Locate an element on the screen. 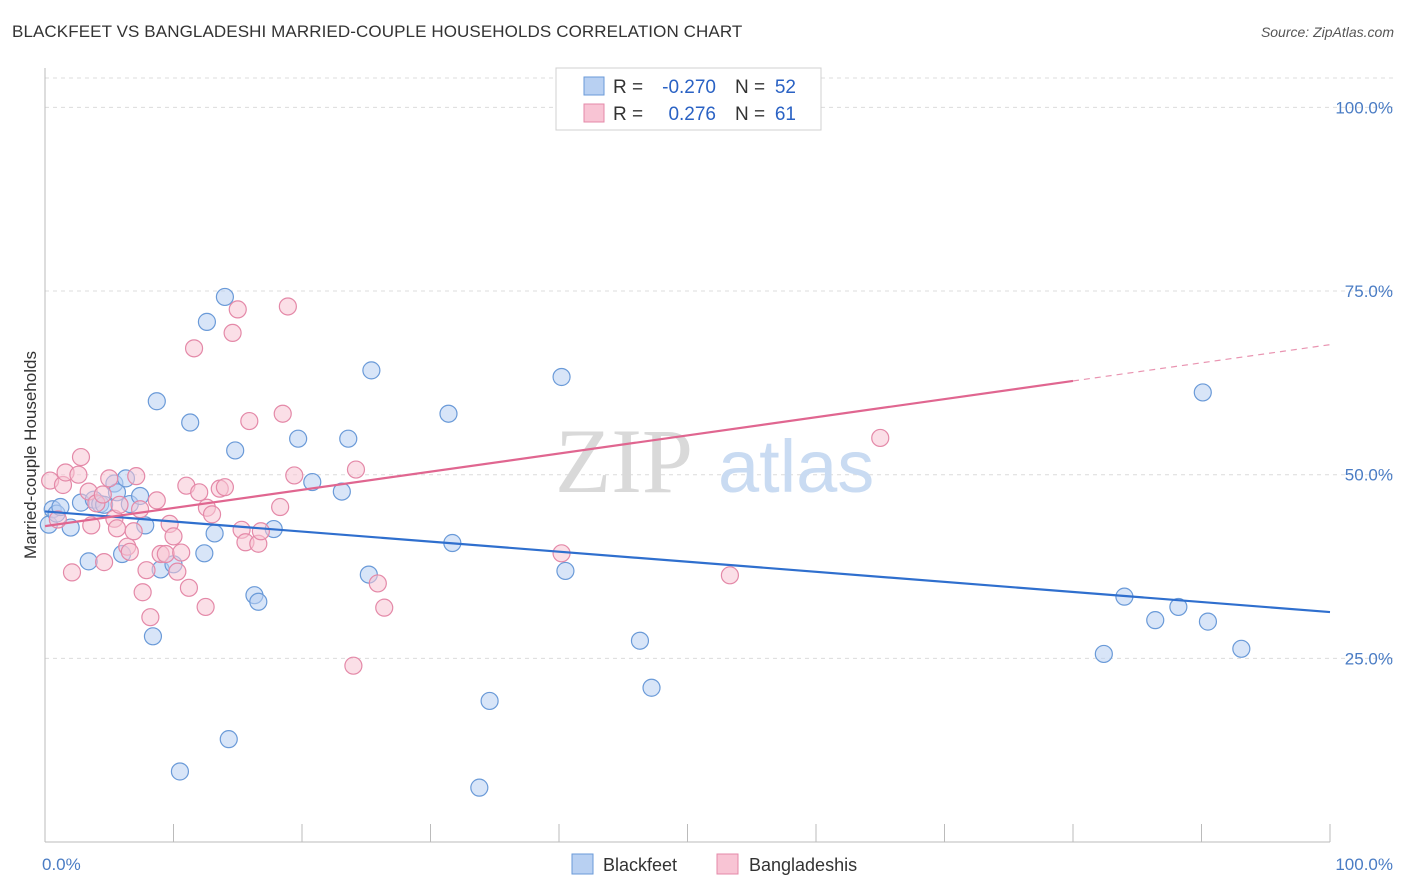  y-tick-labels: 25.0% 50.0% 75.0% 100.0% is located at coordinates (1364, 383).